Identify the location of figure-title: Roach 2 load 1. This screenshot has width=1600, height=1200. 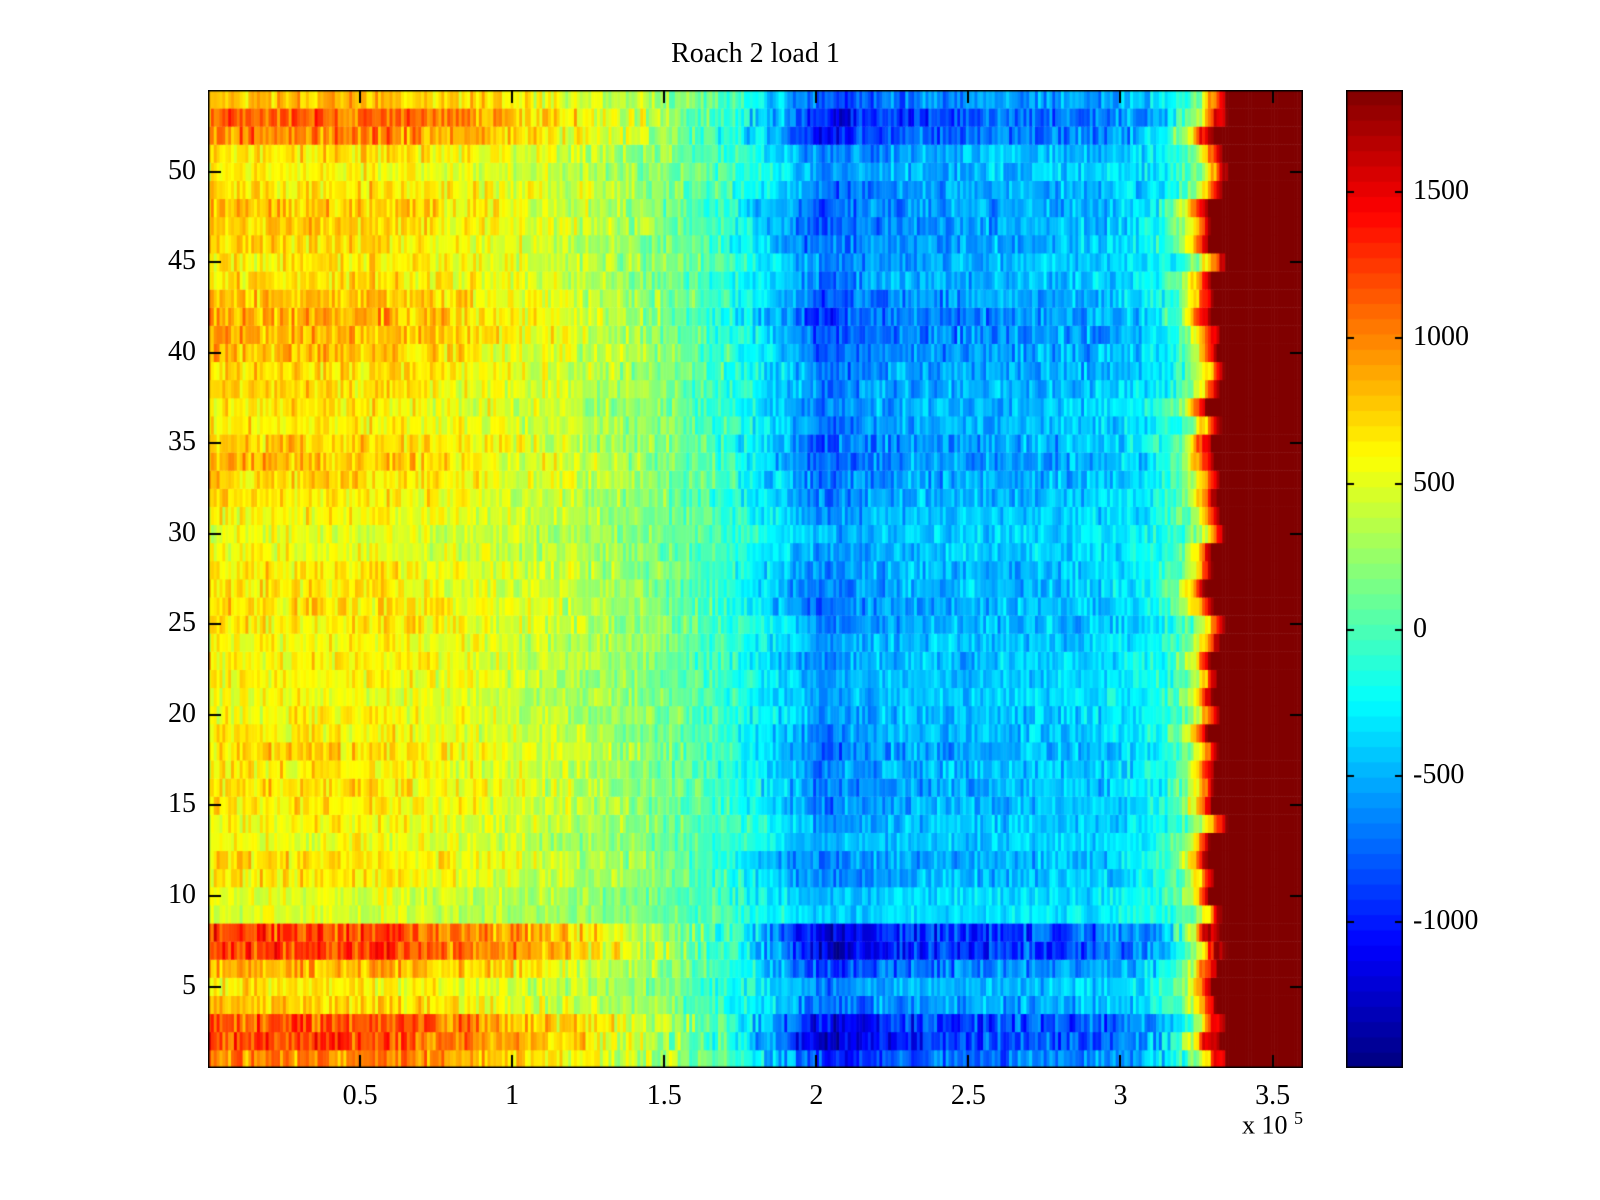
(755, 53).